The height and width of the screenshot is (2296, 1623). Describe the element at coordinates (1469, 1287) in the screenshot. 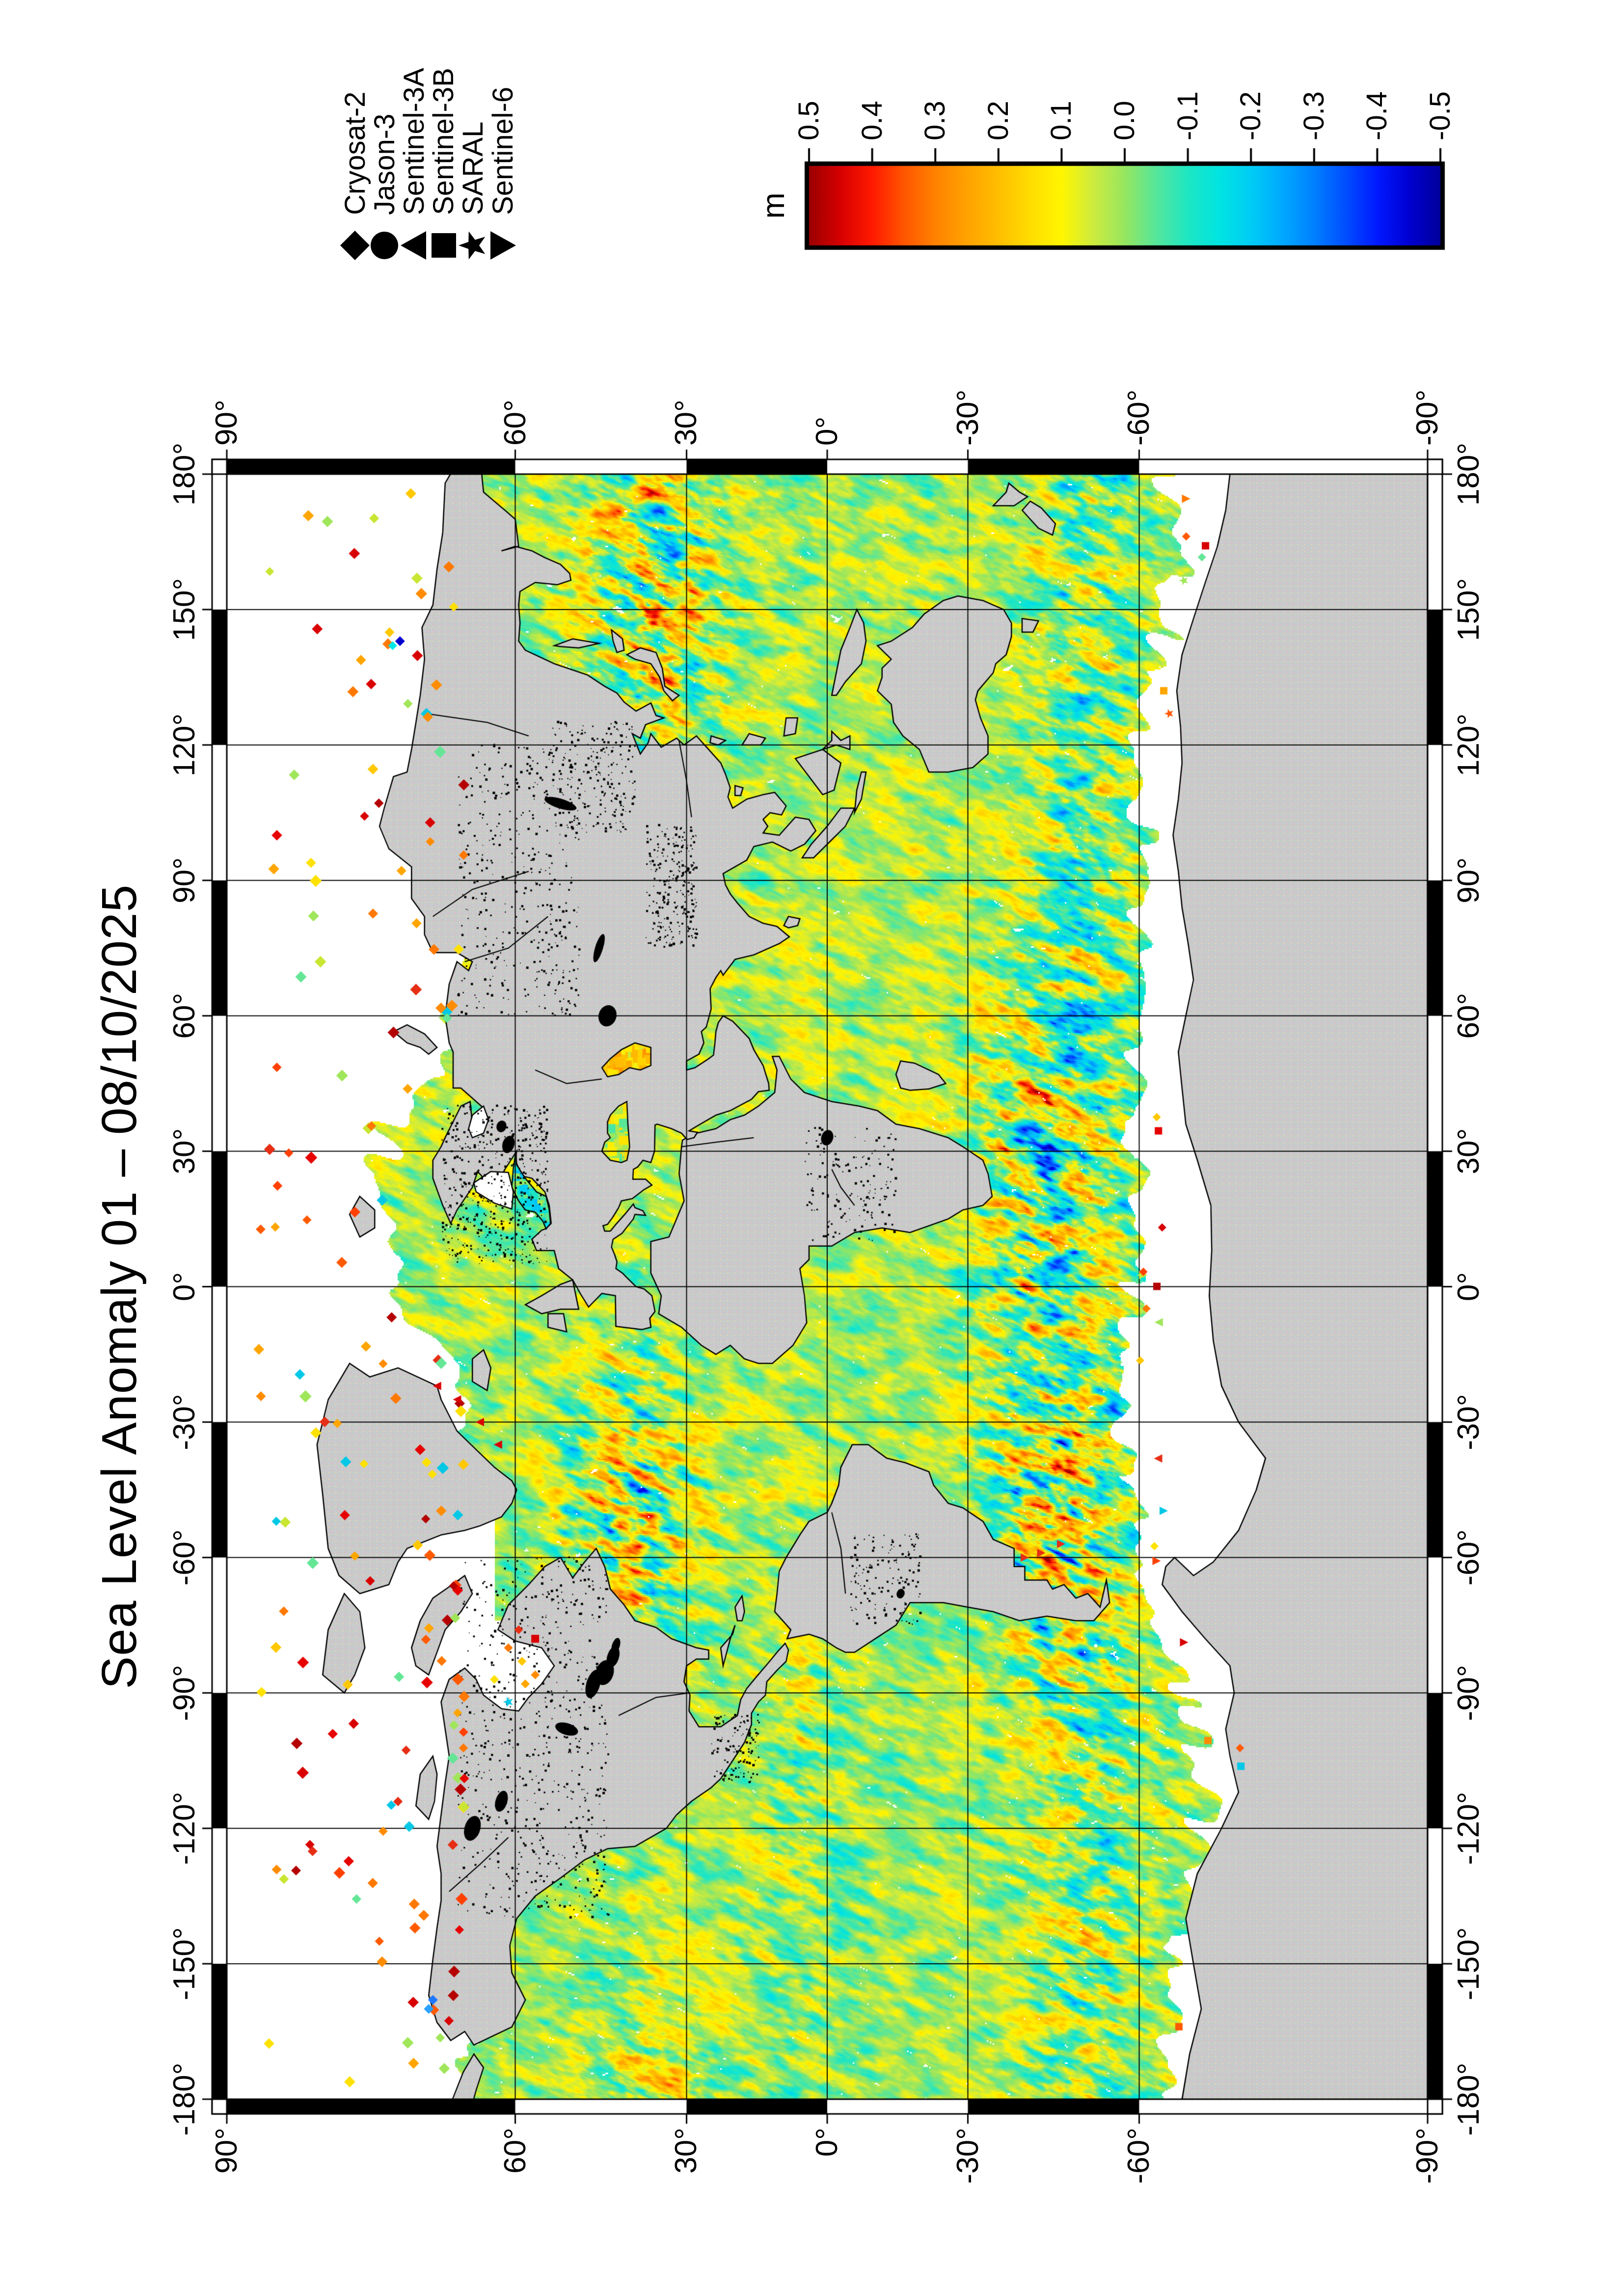

I see `lon-tick-label-bottom: 0°` at that location.